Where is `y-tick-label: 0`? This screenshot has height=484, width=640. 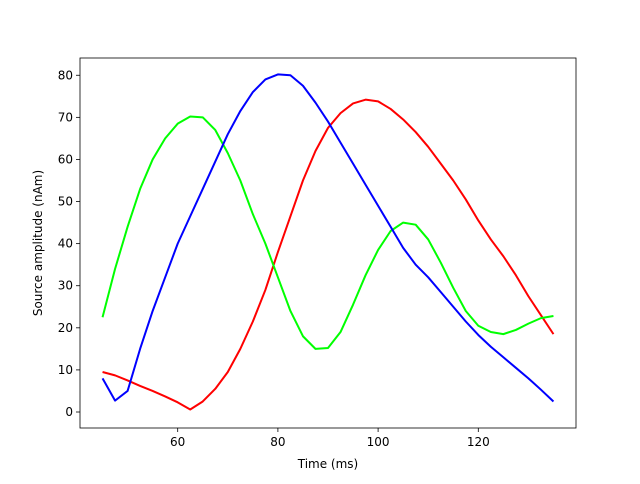
y-tick-label: 0 is located at coordinates (69, 412).